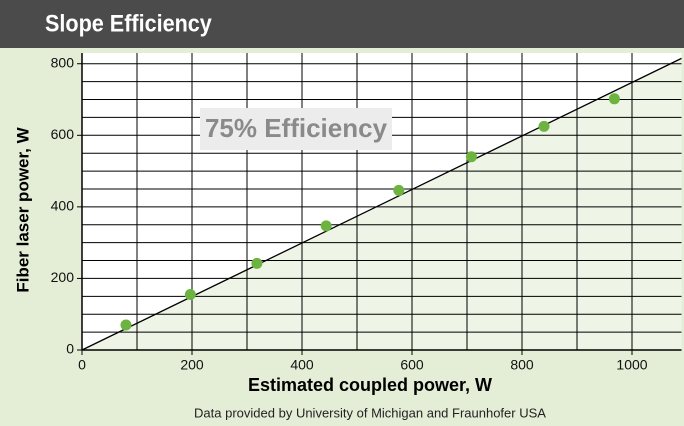 This screenshot has width=684, height=426. What do you see at coordinates (302, 365) in the screenshot?
I see `x-tick-label: 400` at bounding box center [302, 365].